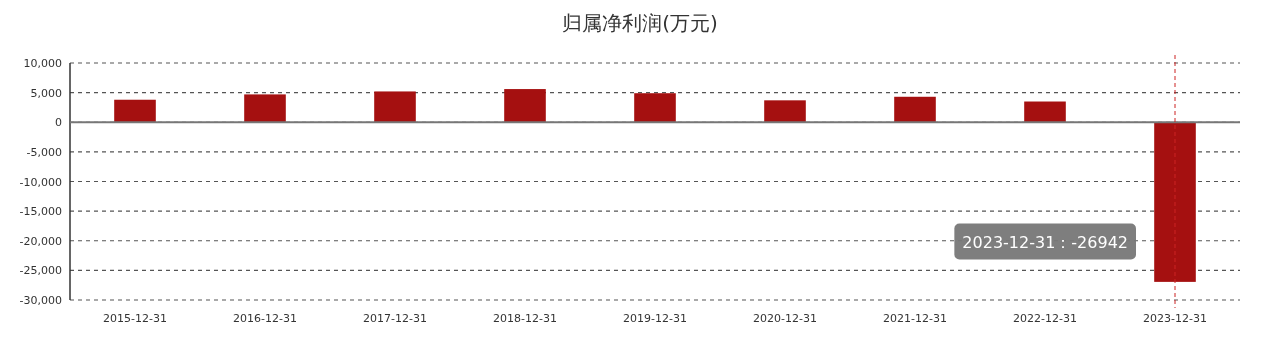 The width and height of the screenshot is (1280, 341). Describe the element at coordinates (40, 300) in the screenshot. I see `y-tick-label: -30,000` at that location.